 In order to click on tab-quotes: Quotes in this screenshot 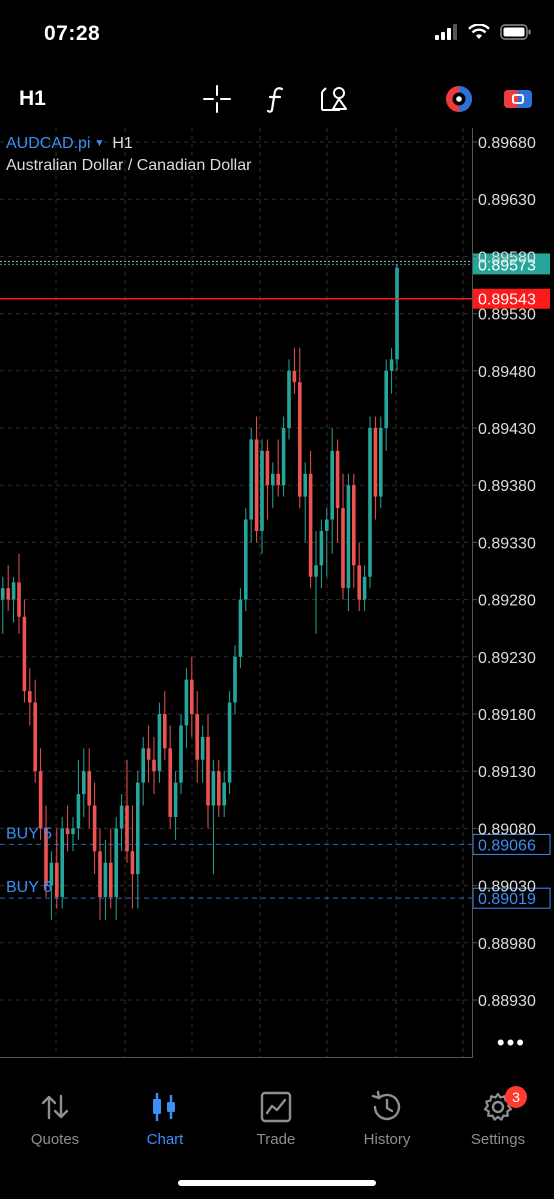, I will do `click(55, 1120)`.